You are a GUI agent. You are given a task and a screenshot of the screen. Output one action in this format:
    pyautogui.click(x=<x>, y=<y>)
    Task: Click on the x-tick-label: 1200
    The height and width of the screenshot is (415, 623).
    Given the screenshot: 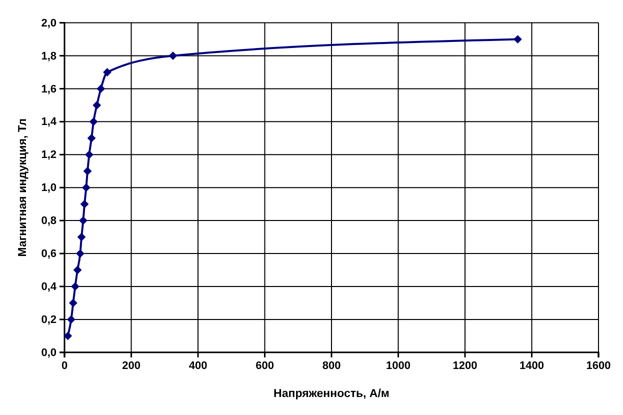 What is the action you would take?
    pyautogui.click(x=465, y=366)
    